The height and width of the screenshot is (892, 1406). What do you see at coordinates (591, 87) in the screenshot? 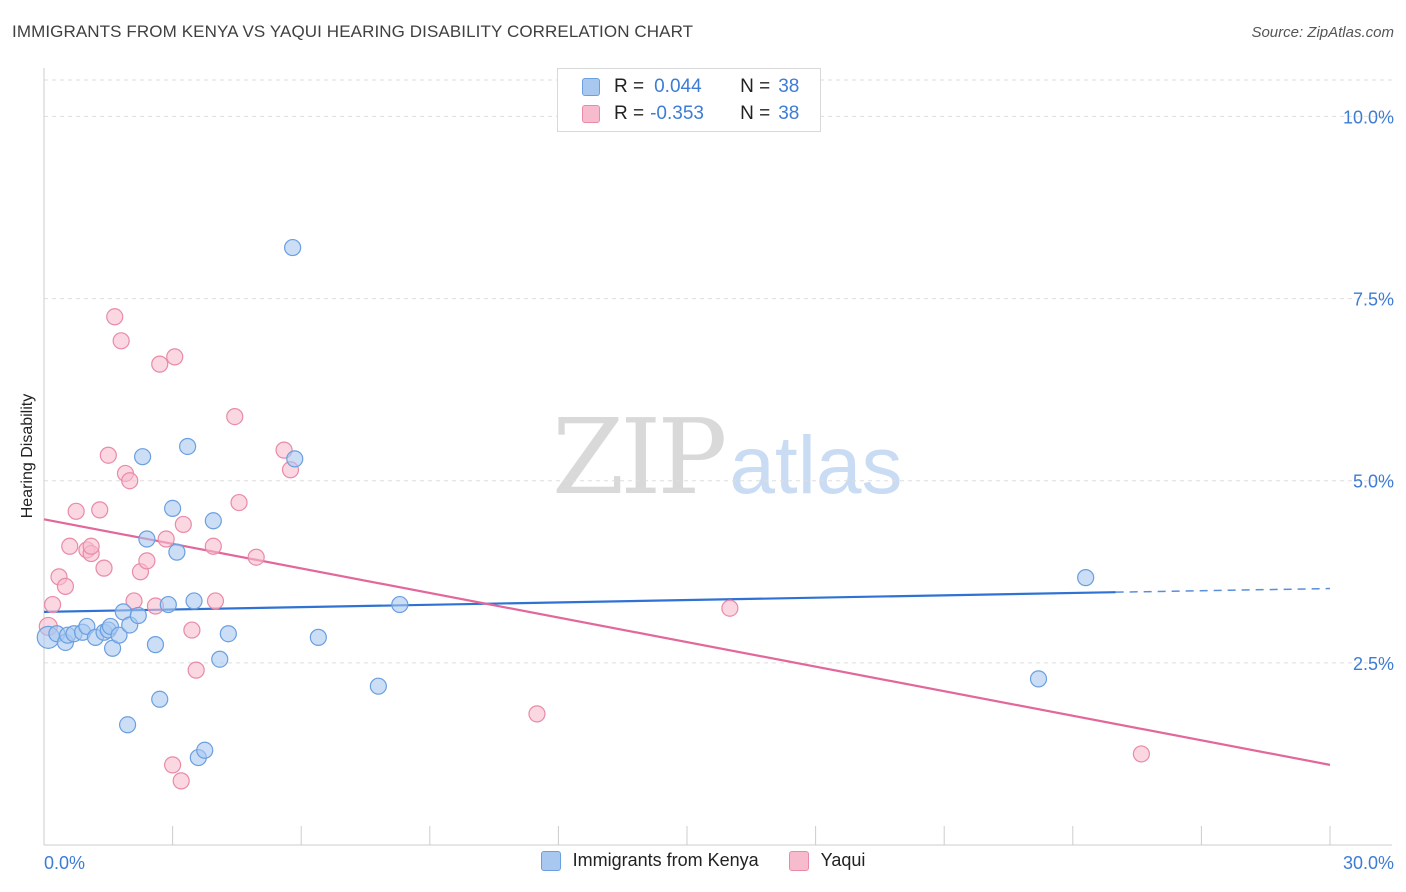
I see `kenya-swatch-icon` at bounding box center [591, 87].